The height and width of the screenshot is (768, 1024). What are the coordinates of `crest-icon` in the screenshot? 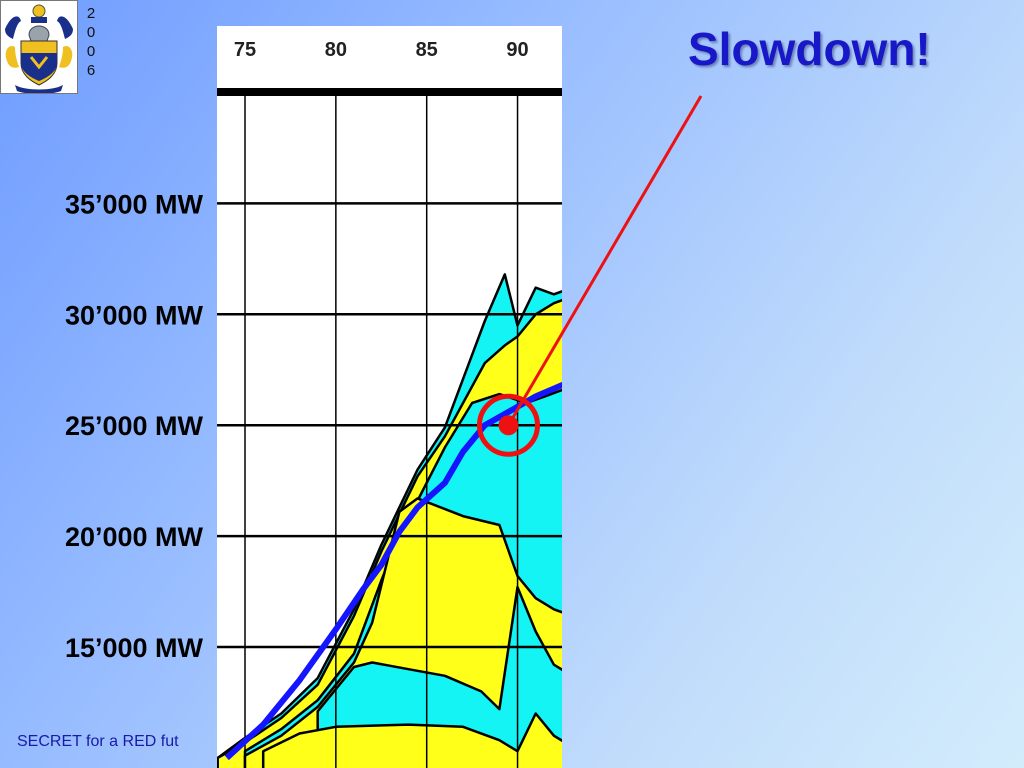 It's located at (39, 49).